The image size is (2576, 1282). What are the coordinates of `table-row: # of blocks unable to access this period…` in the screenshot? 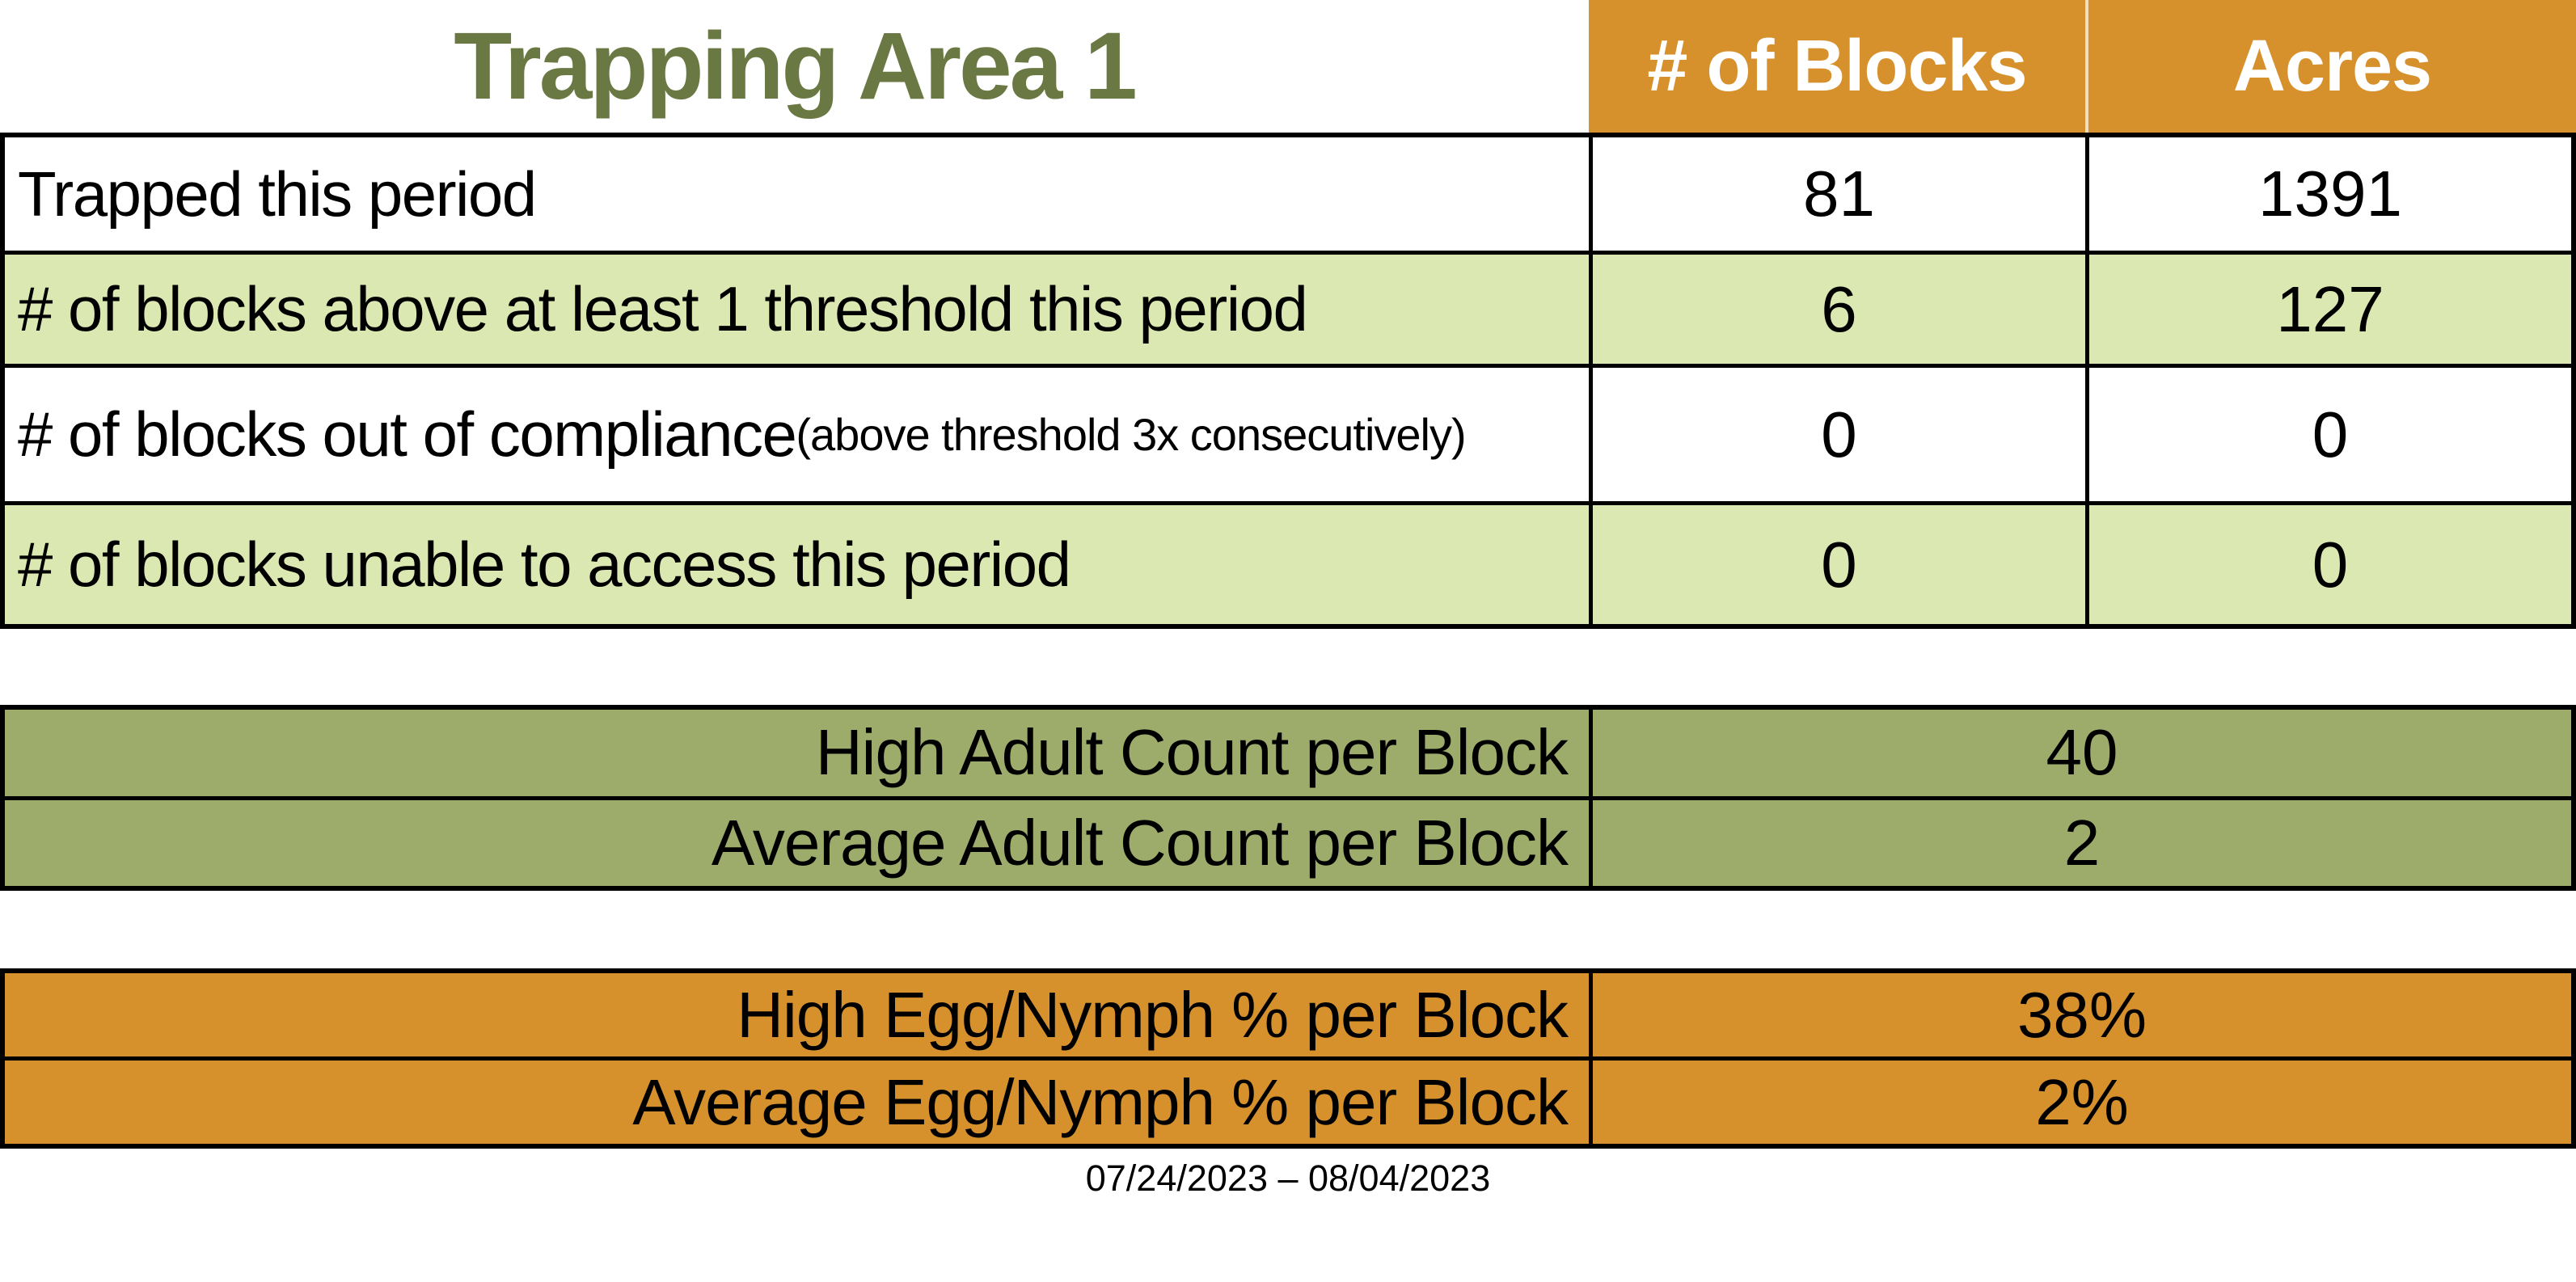 It's located at (1288, 562).